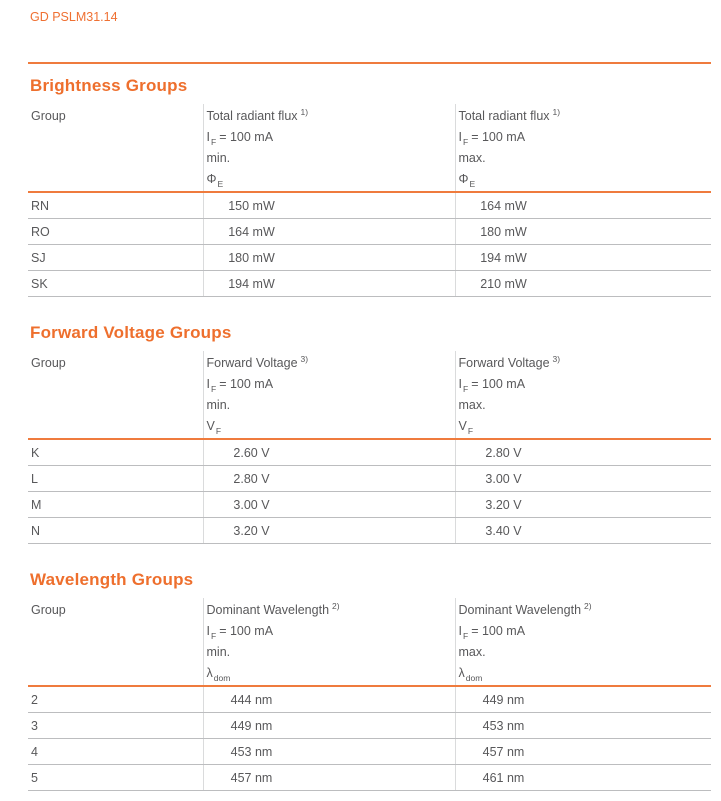 Image resolution: width=721 pixels, height=801 pixels. What do you see at coordinates (131, 332) in the screenshot?
I see `section-title-forward-voltage-groups: Forward Voltage Groups` at bounding box center [131, 332].